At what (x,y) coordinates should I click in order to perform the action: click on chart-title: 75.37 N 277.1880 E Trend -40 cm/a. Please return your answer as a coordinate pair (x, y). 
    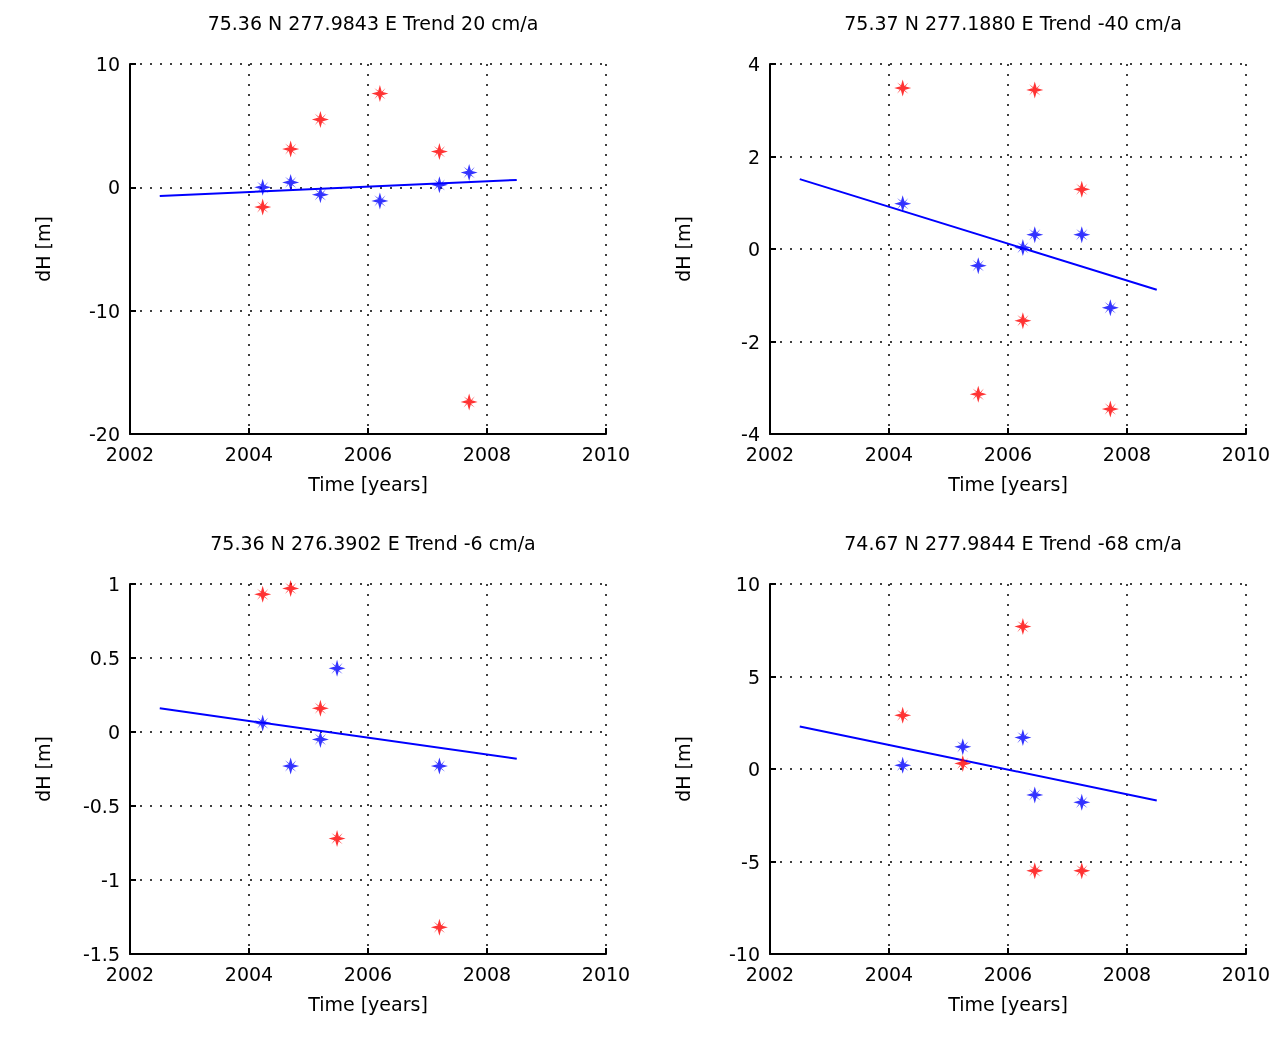
    Looking at the image, I should click on (1013, 22).